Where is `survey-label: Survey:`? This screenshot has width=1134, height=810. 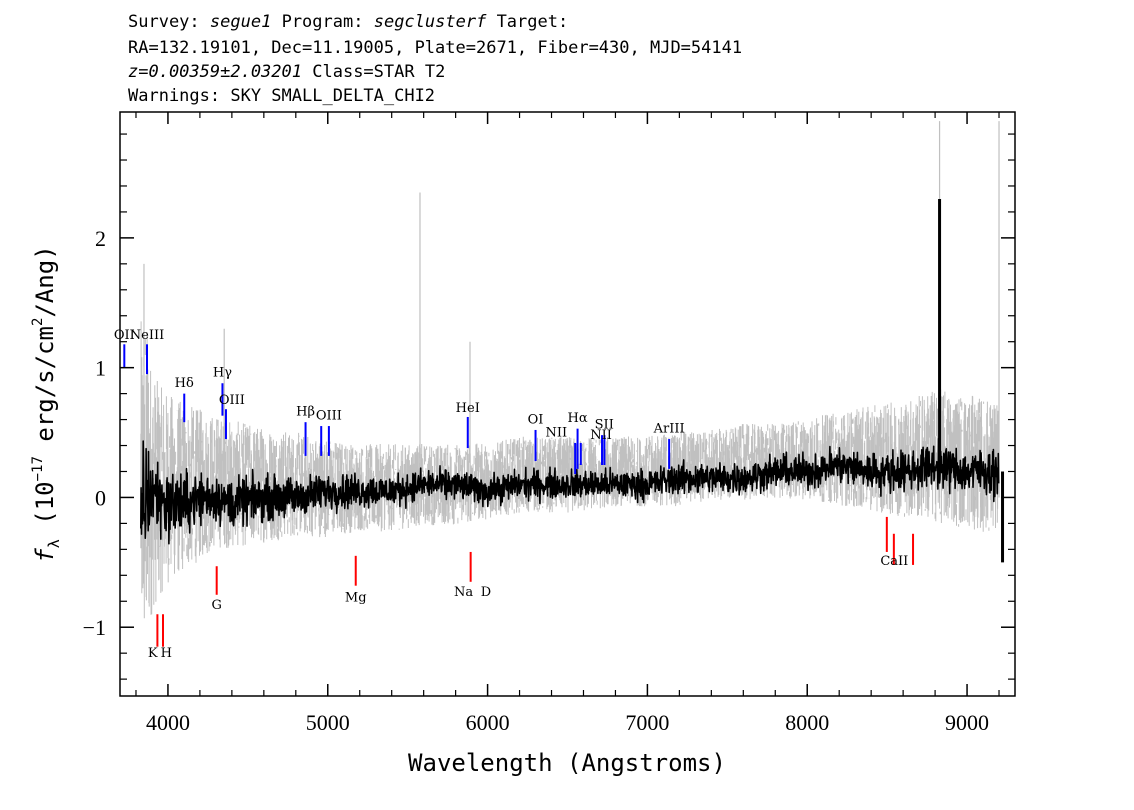
survey-label: Survey: is located at coordinates (164, 22).